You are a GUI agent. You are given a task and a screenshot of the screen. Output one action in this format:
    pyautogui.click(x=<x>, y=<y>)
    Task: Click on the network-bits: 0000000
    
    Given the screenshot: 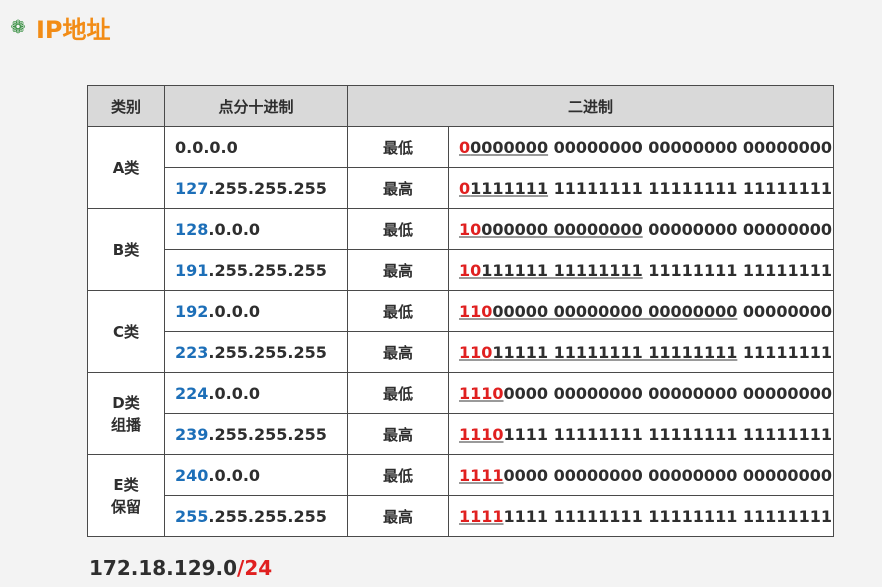 What is the action you would take?
    pyautogui.click(x=509, y=147)
    